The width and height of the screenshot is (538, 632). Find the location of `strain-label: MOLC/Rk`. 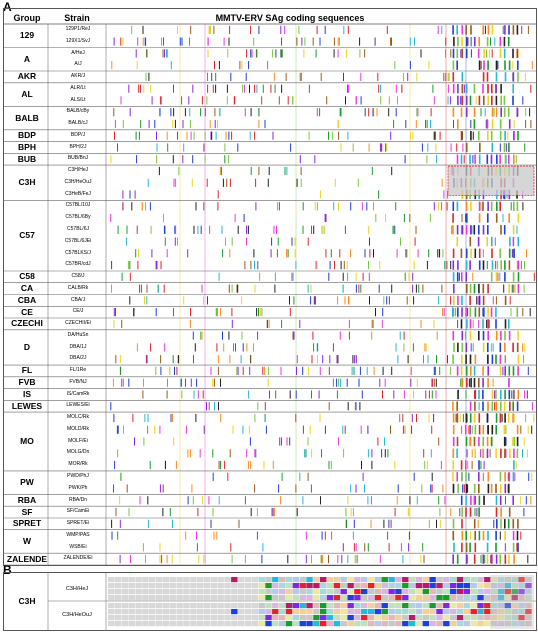

strain-label: MOLC/Rk is located at coordinates (78, 417).